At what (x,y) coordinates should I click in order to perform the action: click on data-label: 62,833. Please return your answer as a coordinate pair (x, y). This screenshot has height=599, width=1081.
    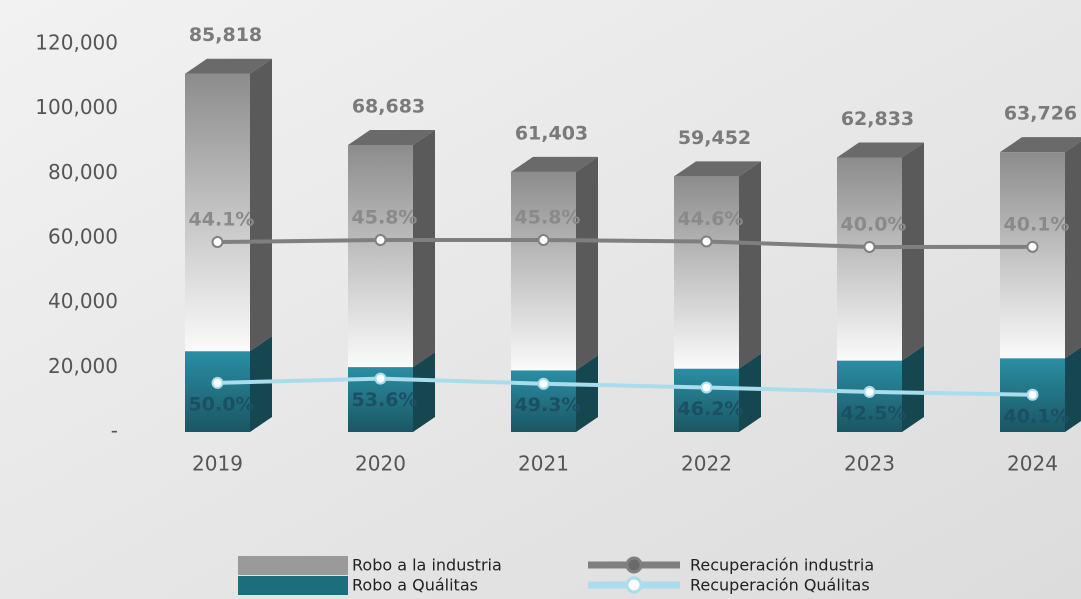
    Looking at the image, I should click on (877, 119).